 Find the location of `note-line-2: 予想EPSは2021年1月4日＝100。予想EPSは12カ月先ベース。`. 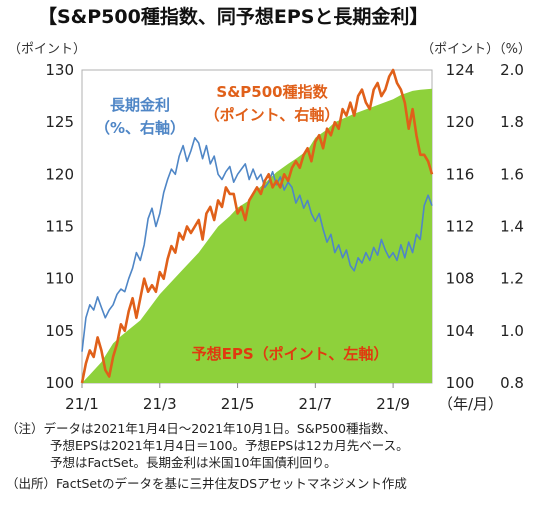

note-line-2: 予想EPSは2021年1月4日＝100。予想EPSは12カ月先ベース。 is located at coordinates (229, 445).